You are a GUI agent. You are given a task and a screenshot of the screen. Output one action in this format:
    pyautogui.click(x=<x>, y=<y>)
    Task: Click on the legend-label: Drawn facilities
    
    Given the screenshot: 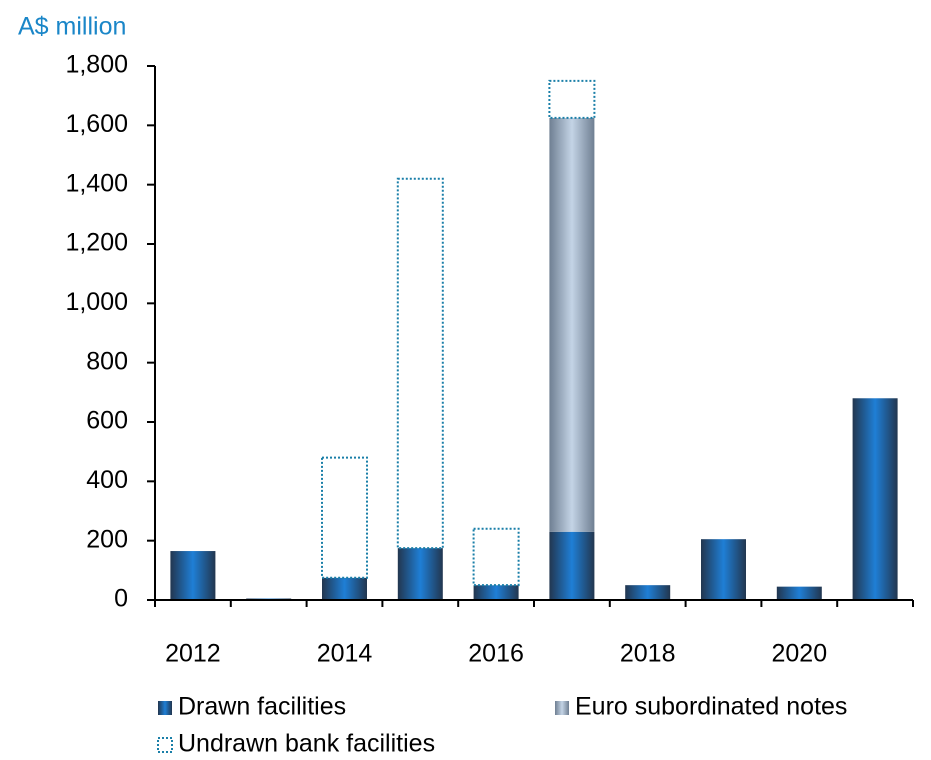 What is the action you would take?
    pyautogui.click(x=262, y=707)
    